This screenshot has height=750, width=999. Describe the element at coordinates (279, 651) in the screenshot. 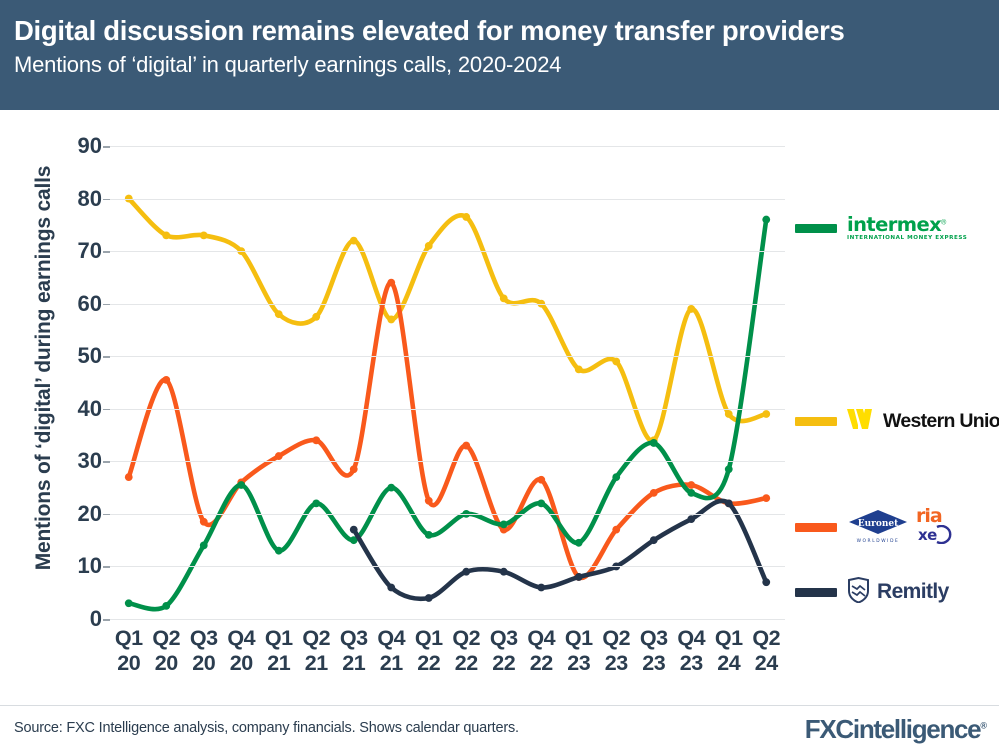

I see `x-axis-tick-label: Q1 21` at that location.